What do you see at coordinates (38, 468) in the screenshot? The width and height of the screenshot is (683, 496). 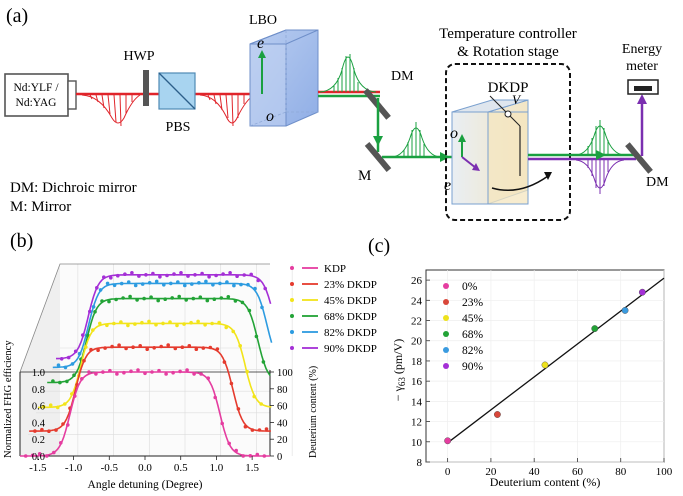 I see `plot-b-x-tick-label: -1.5` at bounding box center [38, 468].